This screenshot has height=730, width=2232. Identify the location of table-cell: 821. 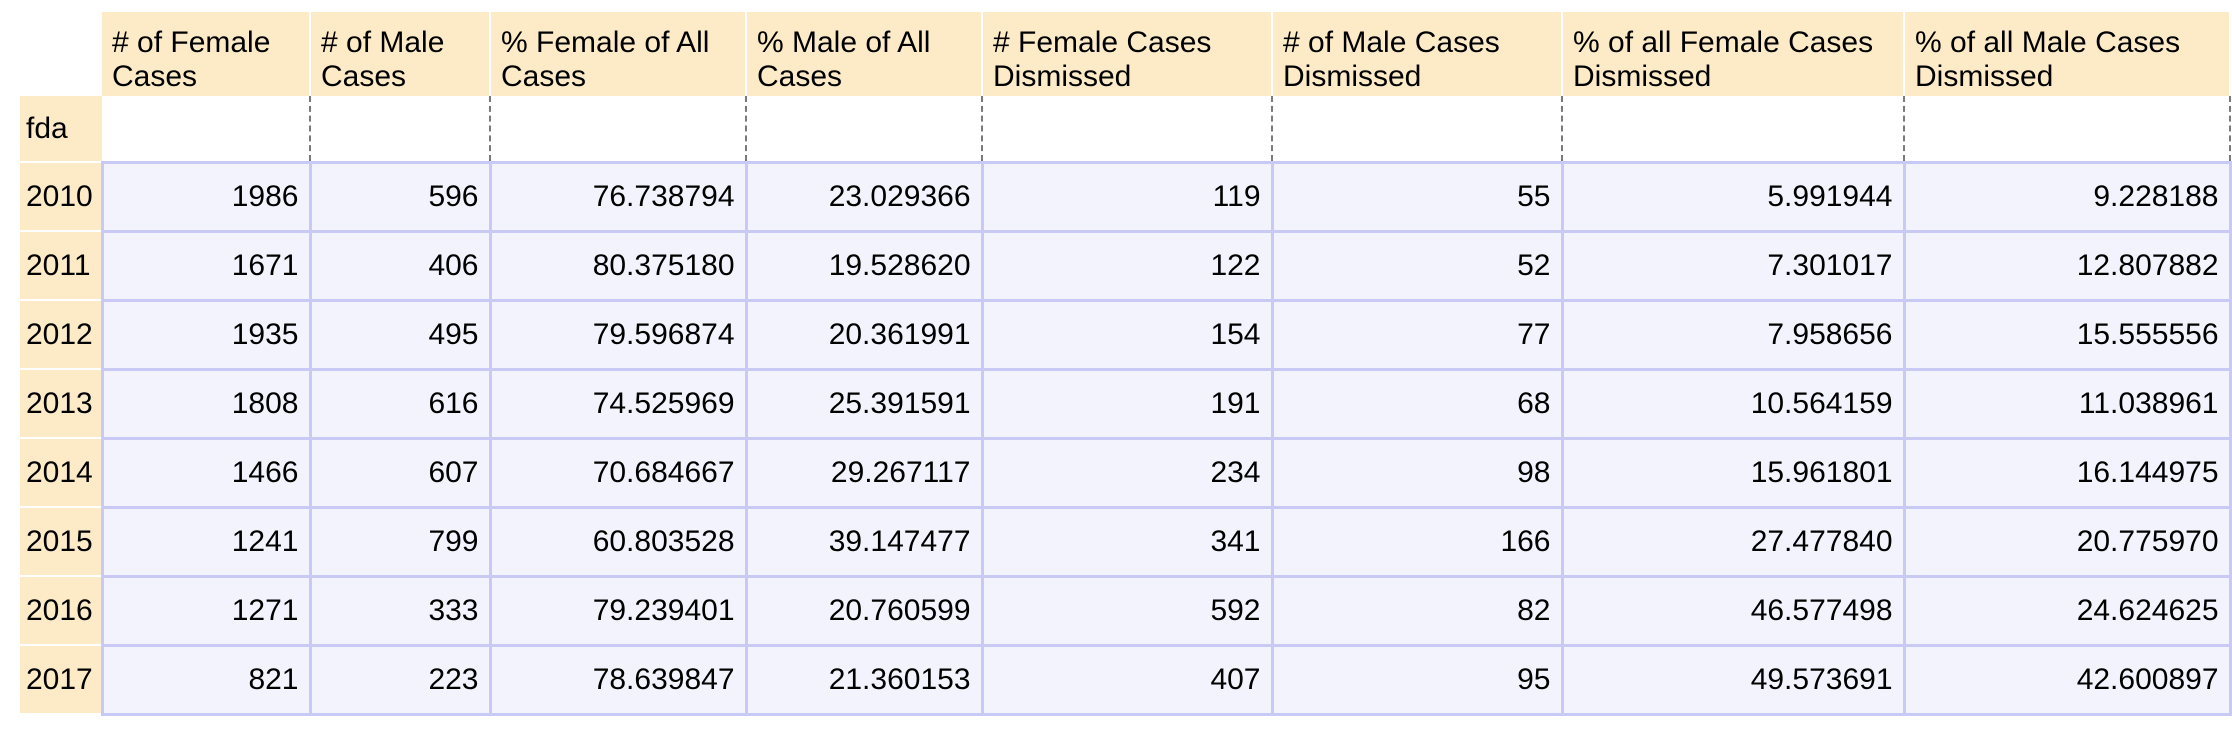
(206, 679).